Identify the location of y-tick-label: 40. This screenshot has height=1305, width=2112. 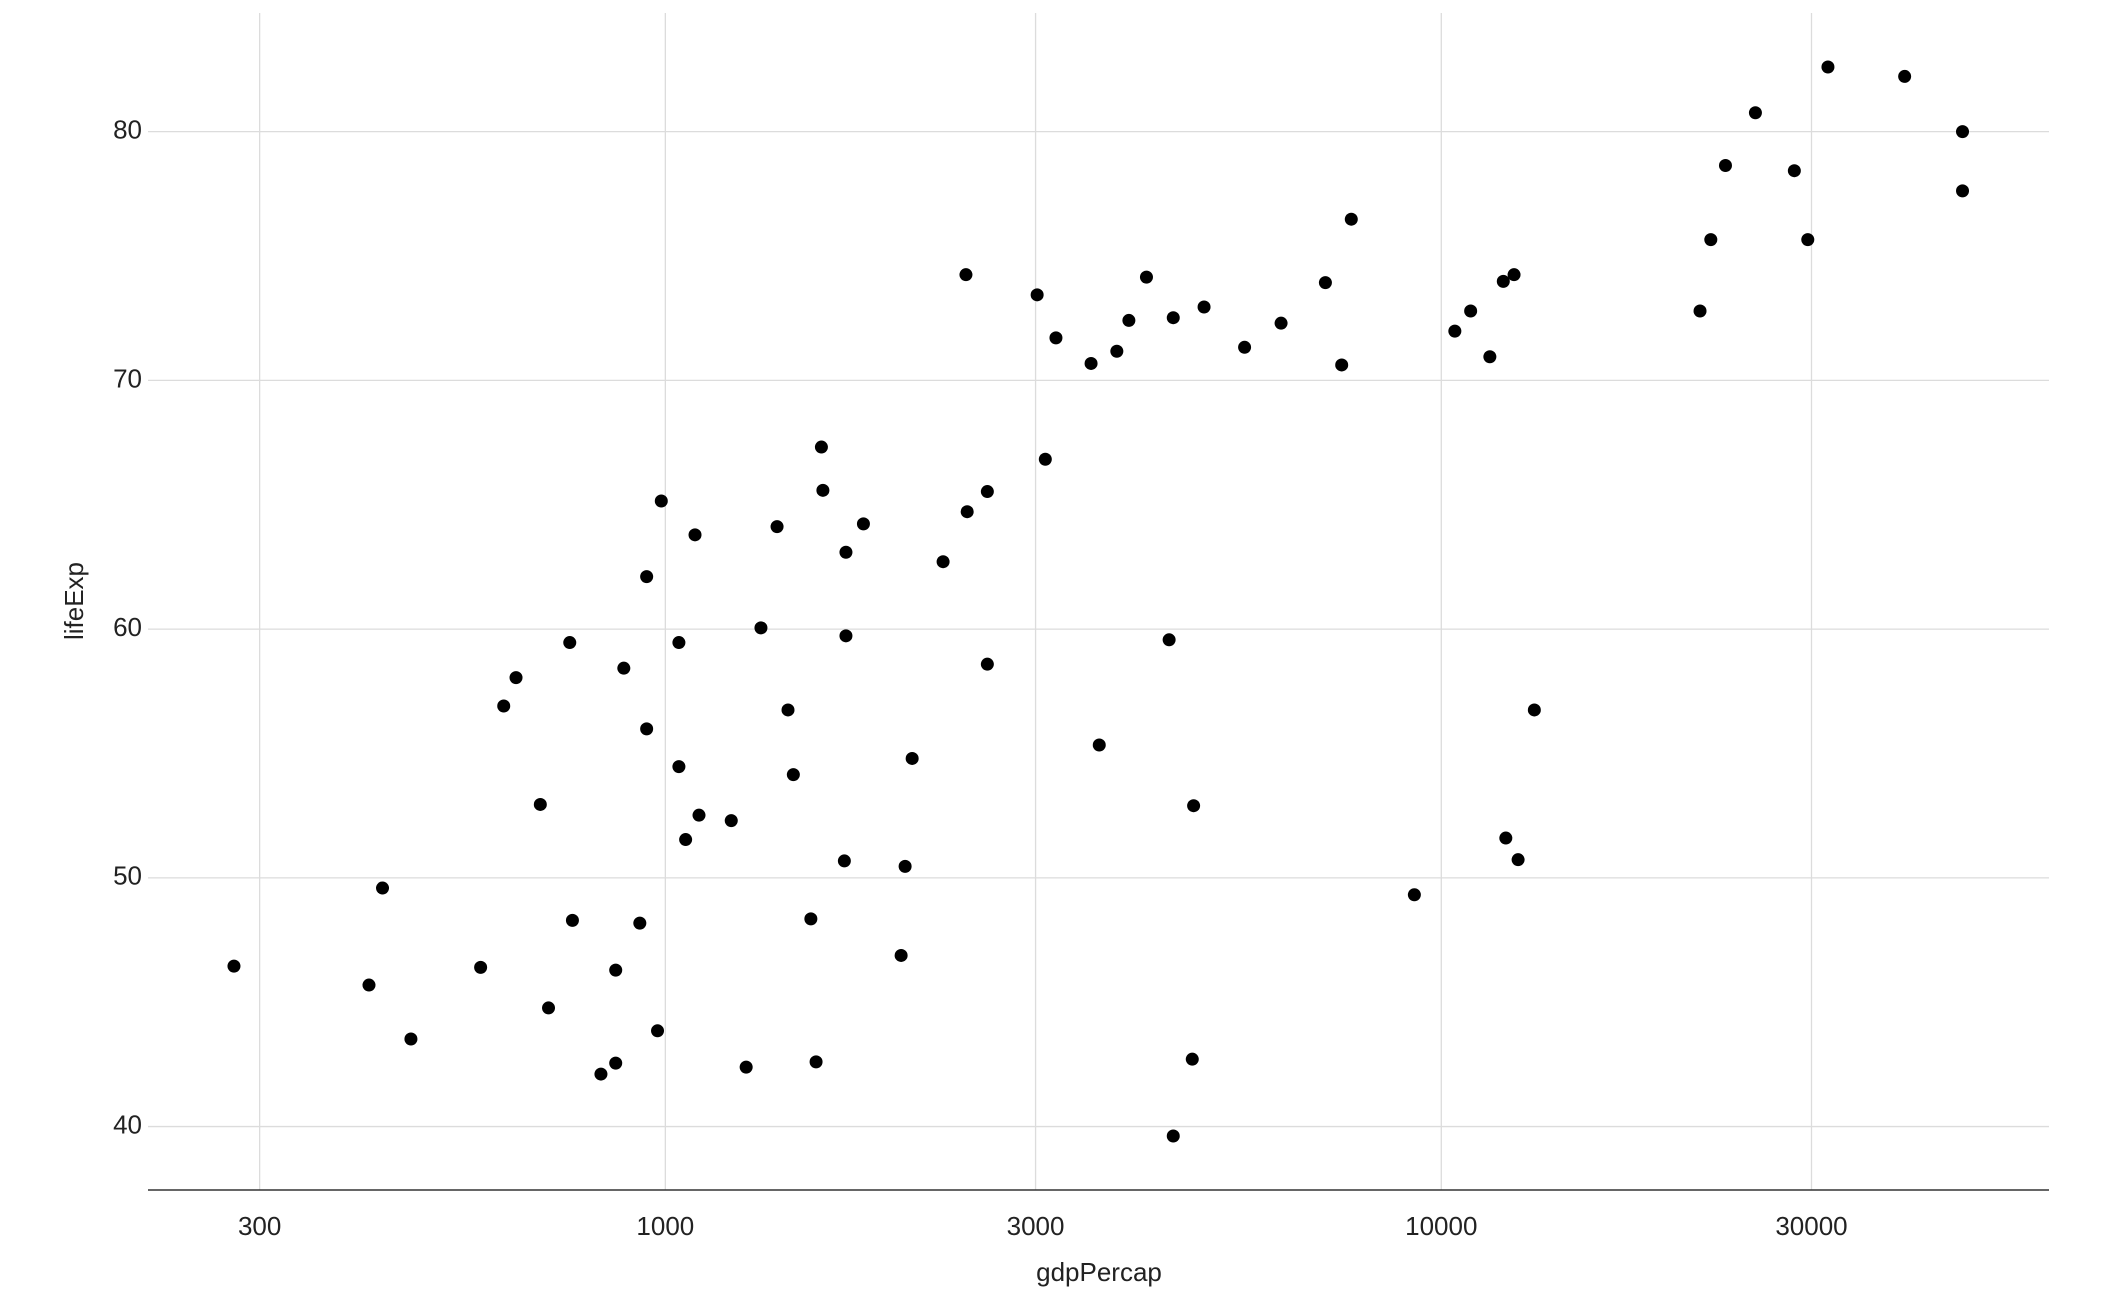
(127, 1124).